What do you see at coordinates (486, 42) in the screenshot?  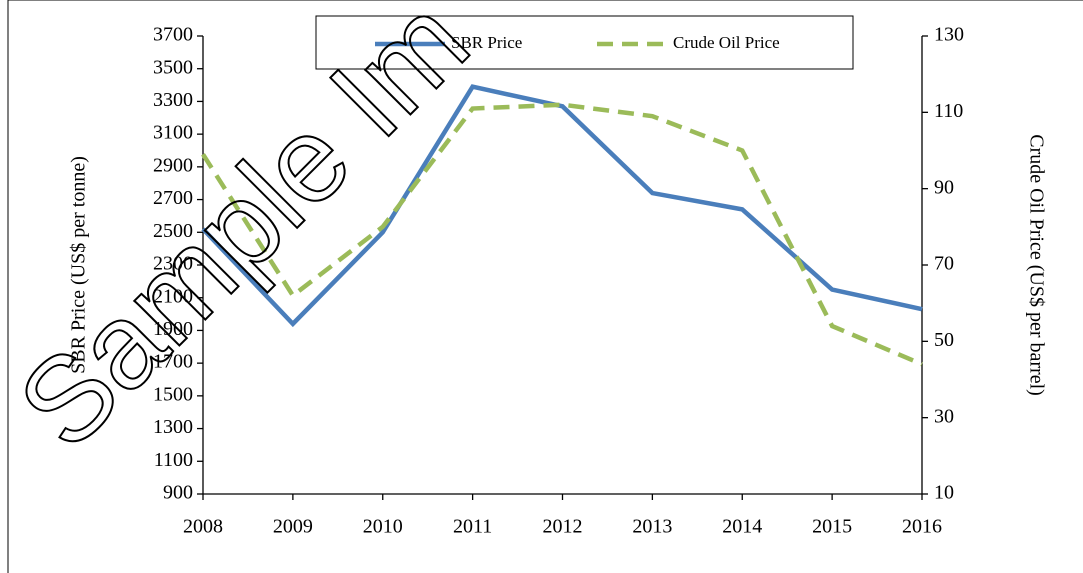 I see `legend-label: SBR Price` at bounding box center [486, 42].